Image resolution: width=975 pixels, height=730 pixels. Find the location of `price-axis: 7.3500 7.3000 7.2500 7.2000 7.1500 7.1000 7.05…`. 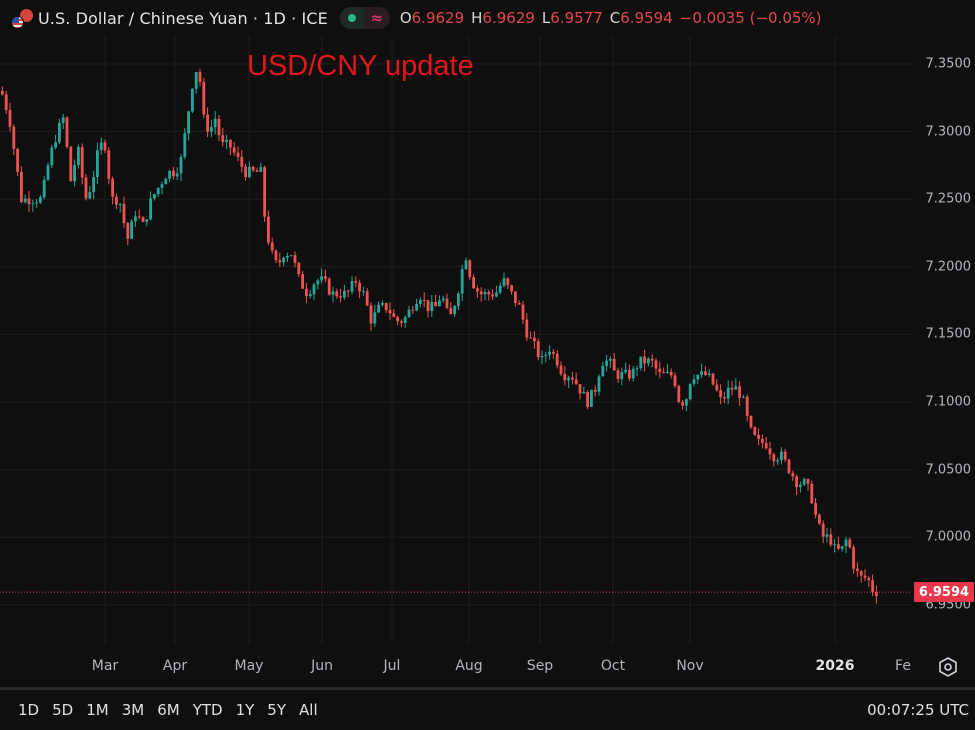

price-axis: 7.3500 7.3000 7.2500 7.2000 7.1500 7.1000 7.05… is located at coordinates (943, 340).